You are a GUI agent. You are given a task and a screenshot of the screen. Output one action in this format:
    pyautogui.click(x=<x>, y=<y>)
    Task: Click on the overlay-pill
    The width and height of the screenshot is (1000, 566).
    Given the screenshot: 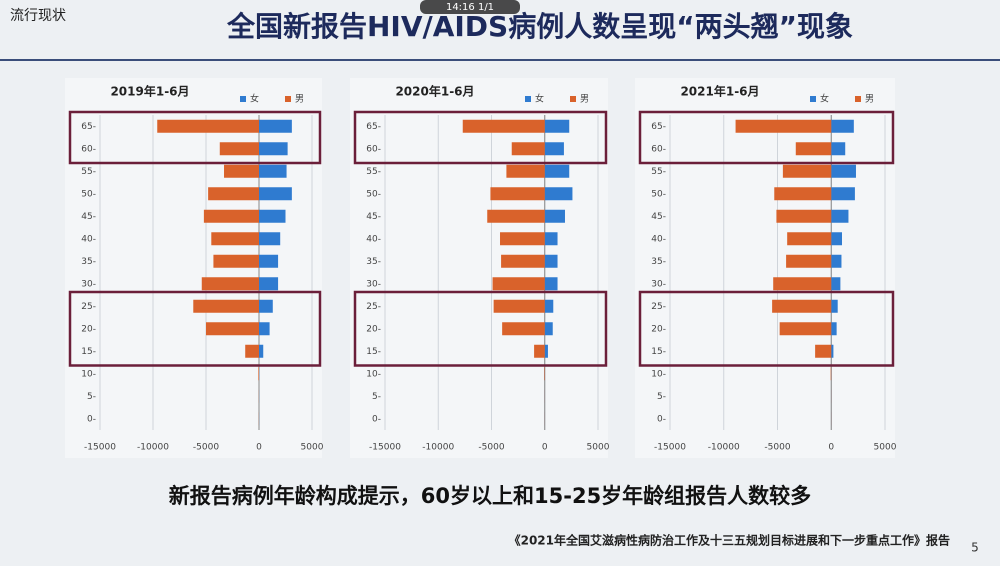 What is the action you would take?
    pyautogui.click(x=470, y=7)
    